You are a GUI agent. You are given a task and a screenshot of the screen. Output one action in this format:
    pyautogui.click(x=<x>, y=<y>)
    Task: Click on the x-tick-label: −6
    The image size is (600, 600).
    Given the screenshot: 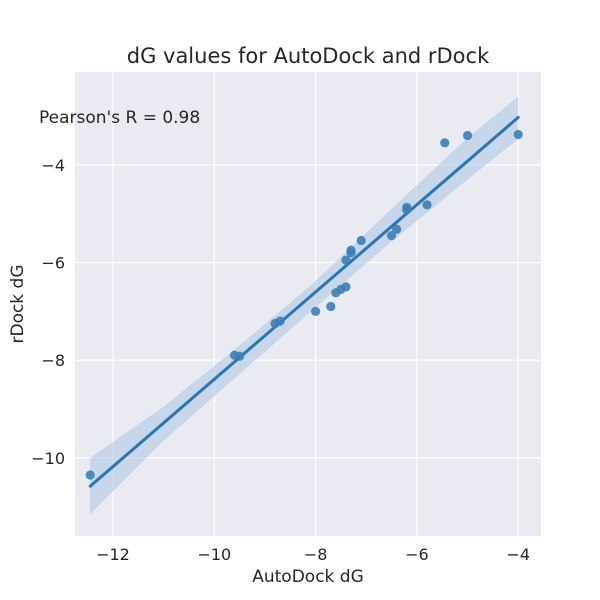 What is the action you would take?
    pyautogui.click(x=417, y=554)
    